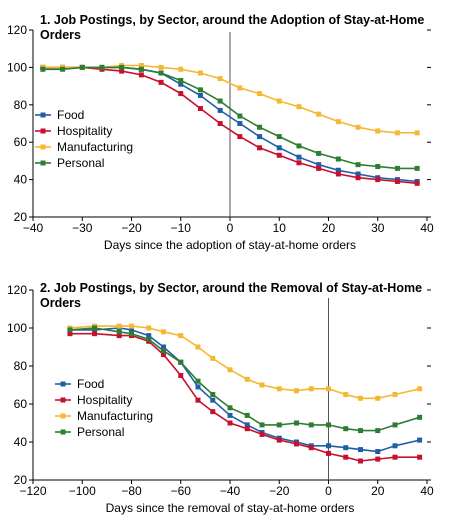 The image size is (457, 523). What do you see at coordinates (329, 228) in the screenshot?
I see `chart1-x-tick-label: 20` at bounding box center [329, 228].